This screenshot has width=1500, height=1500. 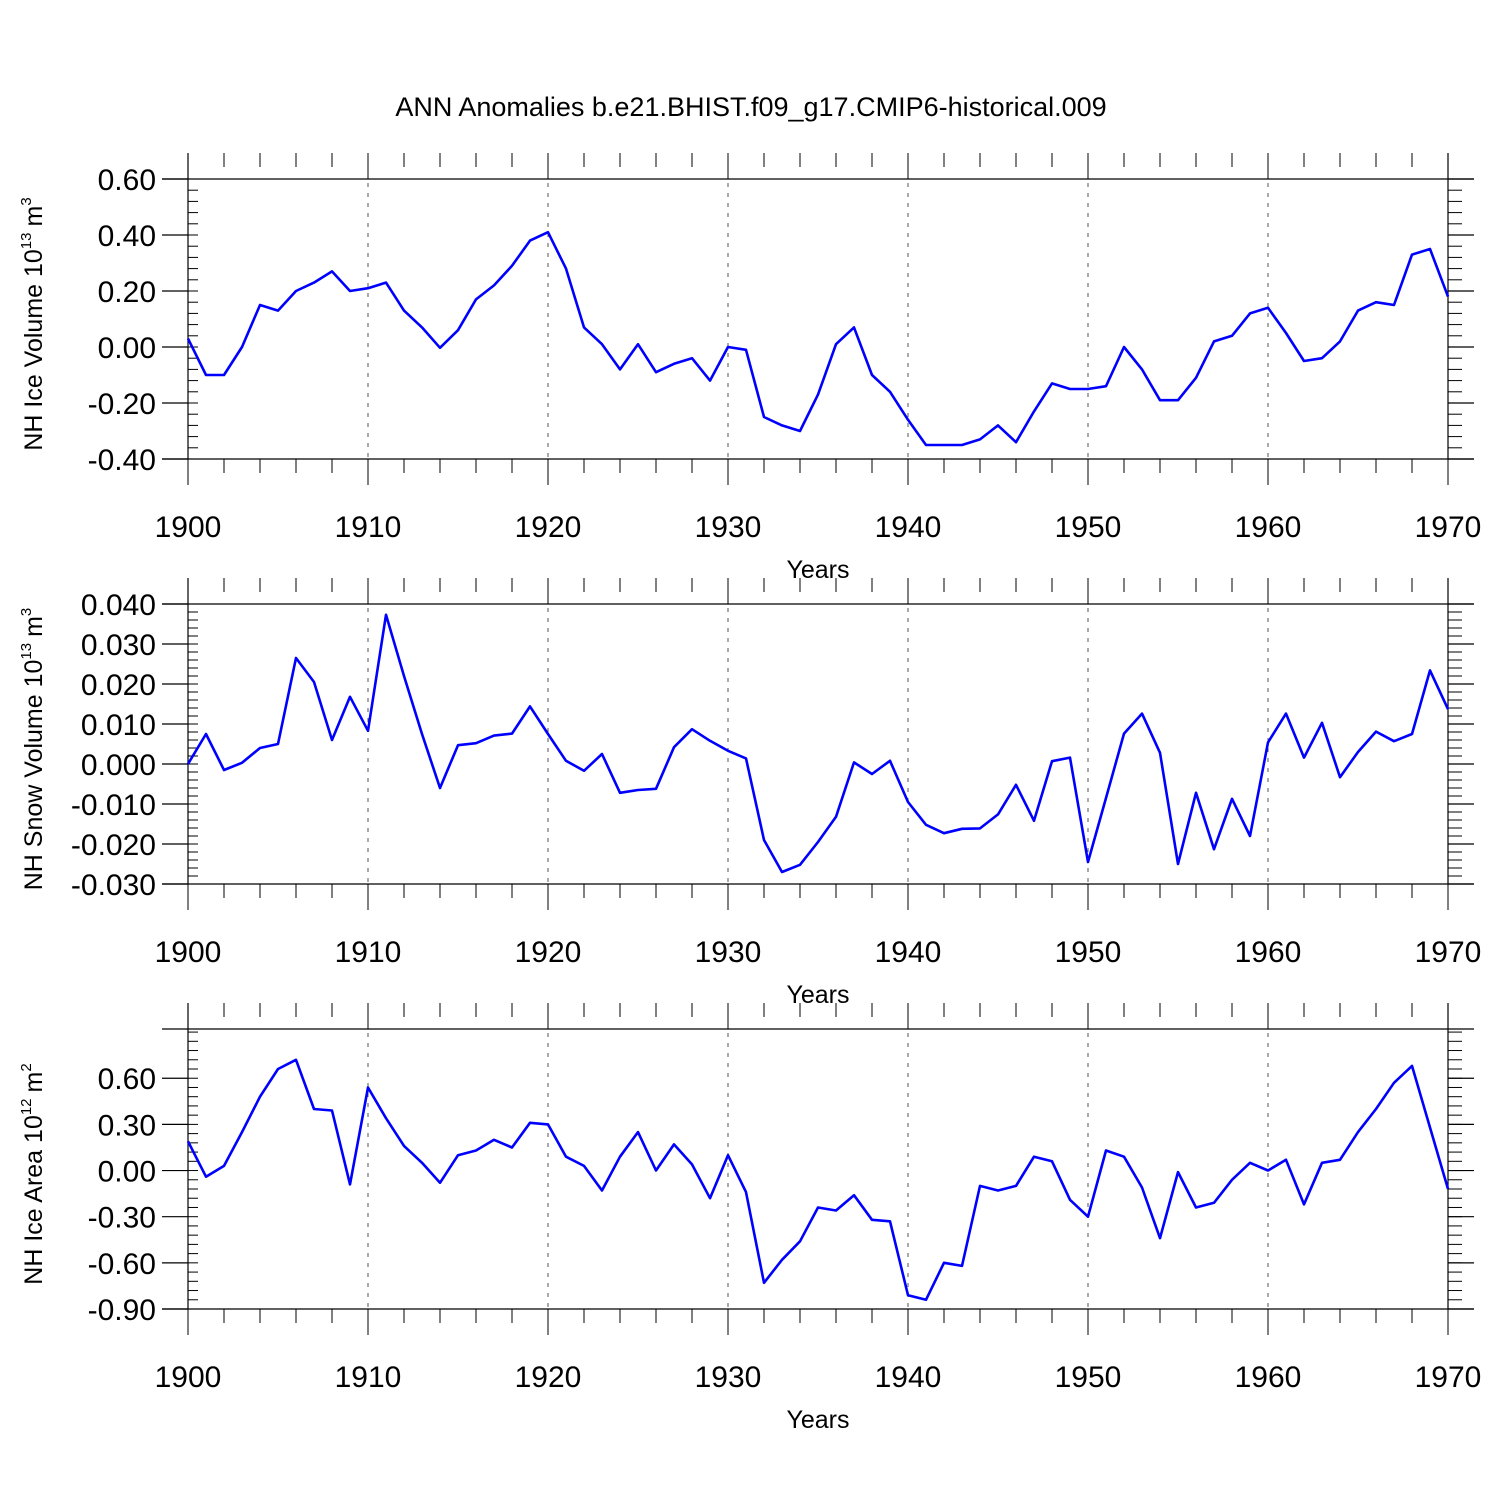 What do you see at coordinates (118, 685) in the screenshot?
I see `y-tick-label: 0.020` at bounding box center [118, 685].